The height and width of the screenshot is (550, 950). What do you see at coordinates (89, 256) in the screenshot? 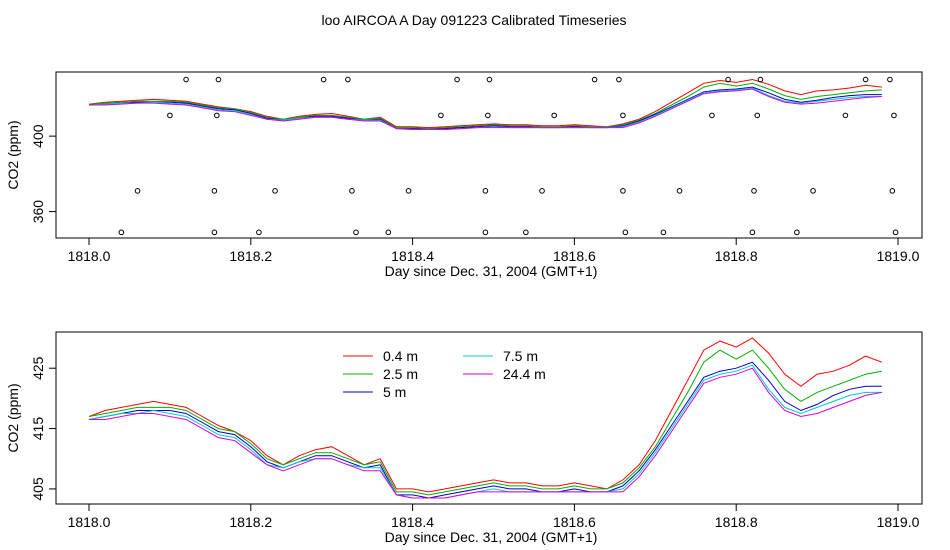
I see `chart-0-x-tick-label: 1818.0` at bounding box center [89, 256].